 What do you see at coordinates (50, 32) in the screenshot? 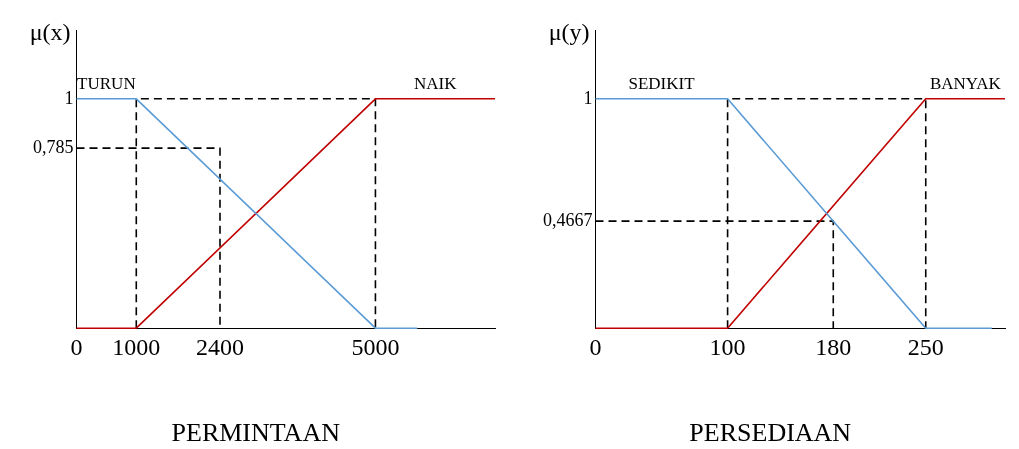
I see `y-axis-title: μ(x)` at bounding box center [50, 32].